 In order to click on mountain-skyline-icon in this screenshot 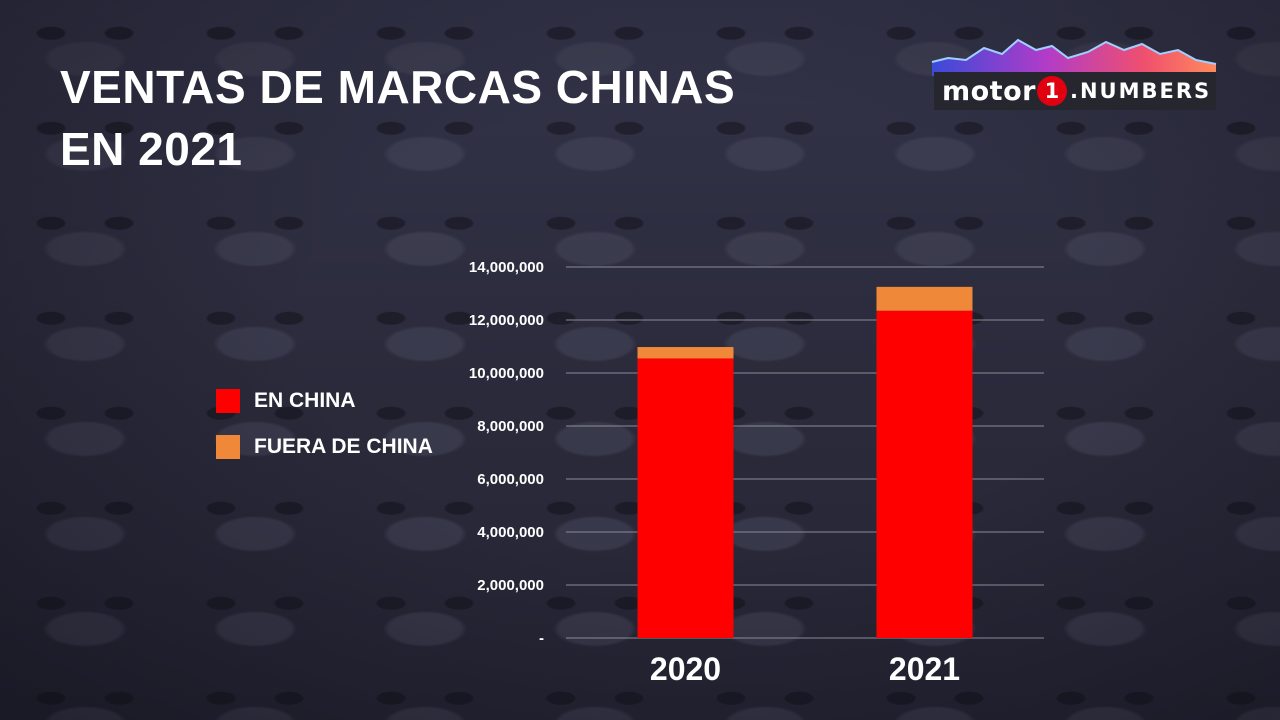, I will do `click(1074, 57)`.